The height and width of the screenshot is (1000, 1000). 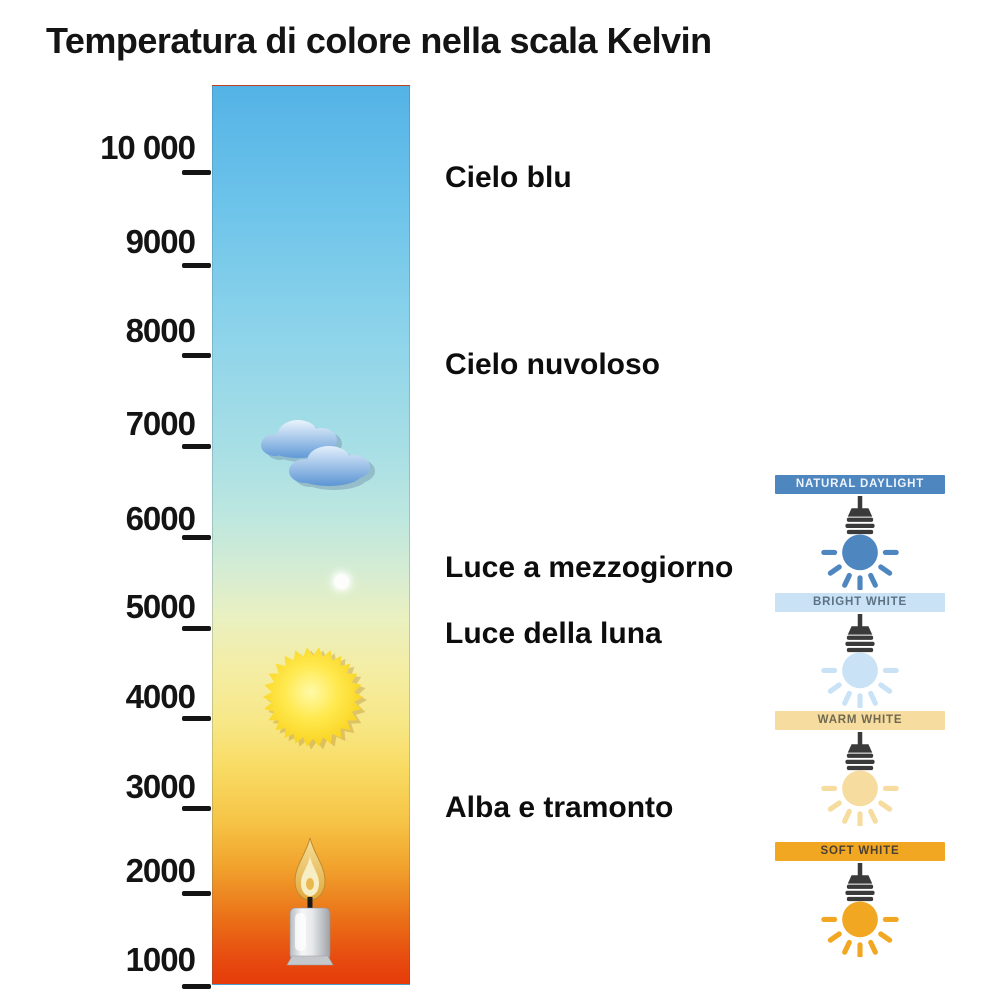 I want to click on legend-banner: BRIGHT WHITE, so click(x=860, y=602).